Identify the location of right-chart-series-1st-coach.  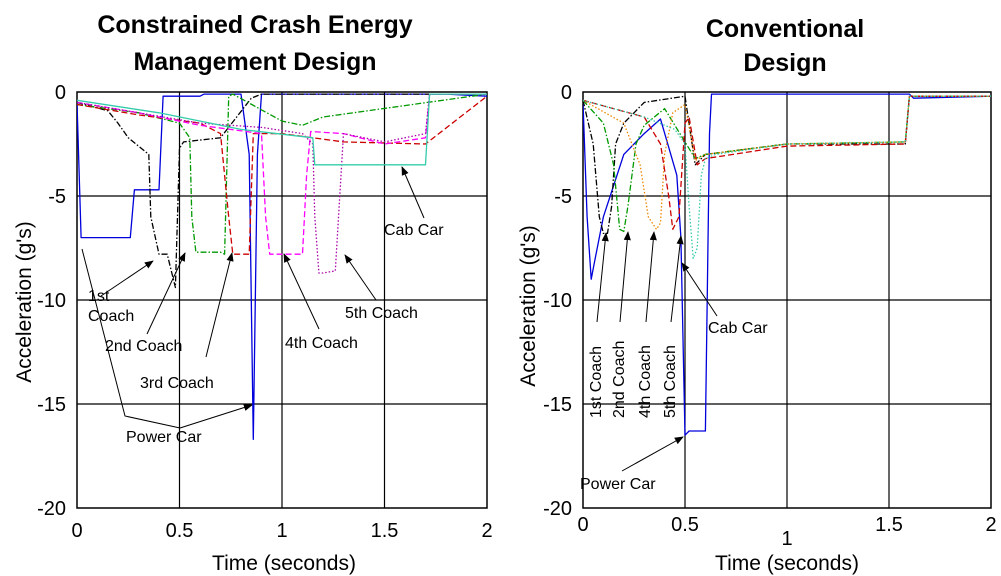
(787, 165).